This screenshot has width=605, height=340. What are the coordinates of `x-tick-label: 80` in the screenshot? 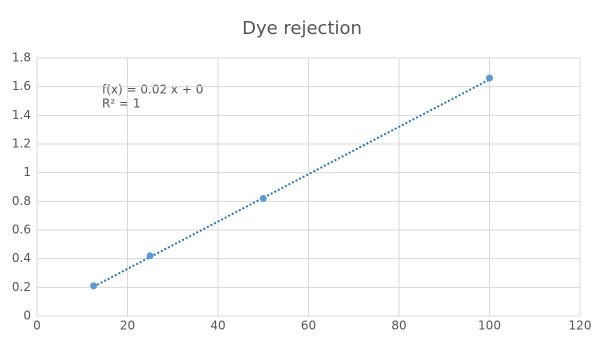 It's located at (398, 326).